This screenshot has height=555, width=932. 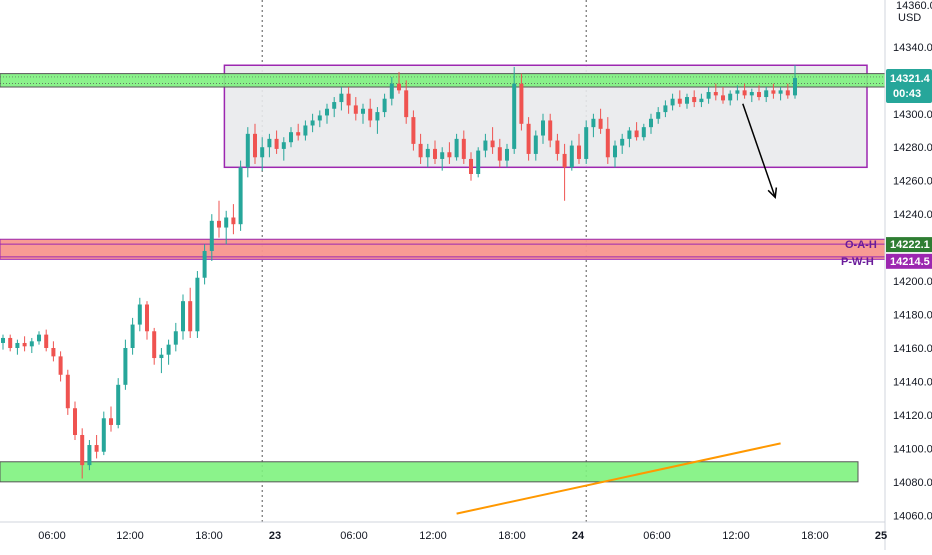 What do you see at coordinates (443, 249) in the screenshot?
I see `red-resistance-zone` at bounding box center [443, 249].